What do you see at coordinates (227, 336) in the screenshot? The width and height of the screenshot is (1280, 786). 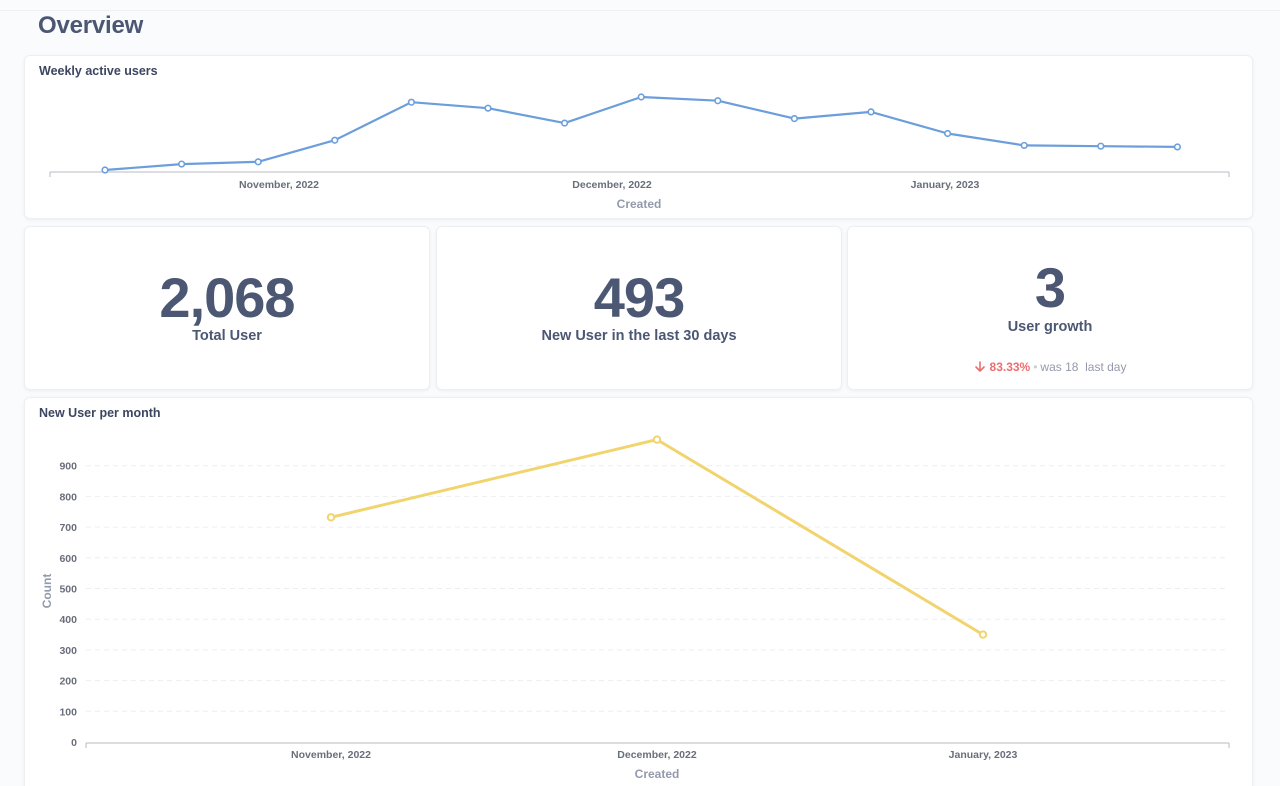 I see `total-user-label: Total User` at bounding box center [227, 336].